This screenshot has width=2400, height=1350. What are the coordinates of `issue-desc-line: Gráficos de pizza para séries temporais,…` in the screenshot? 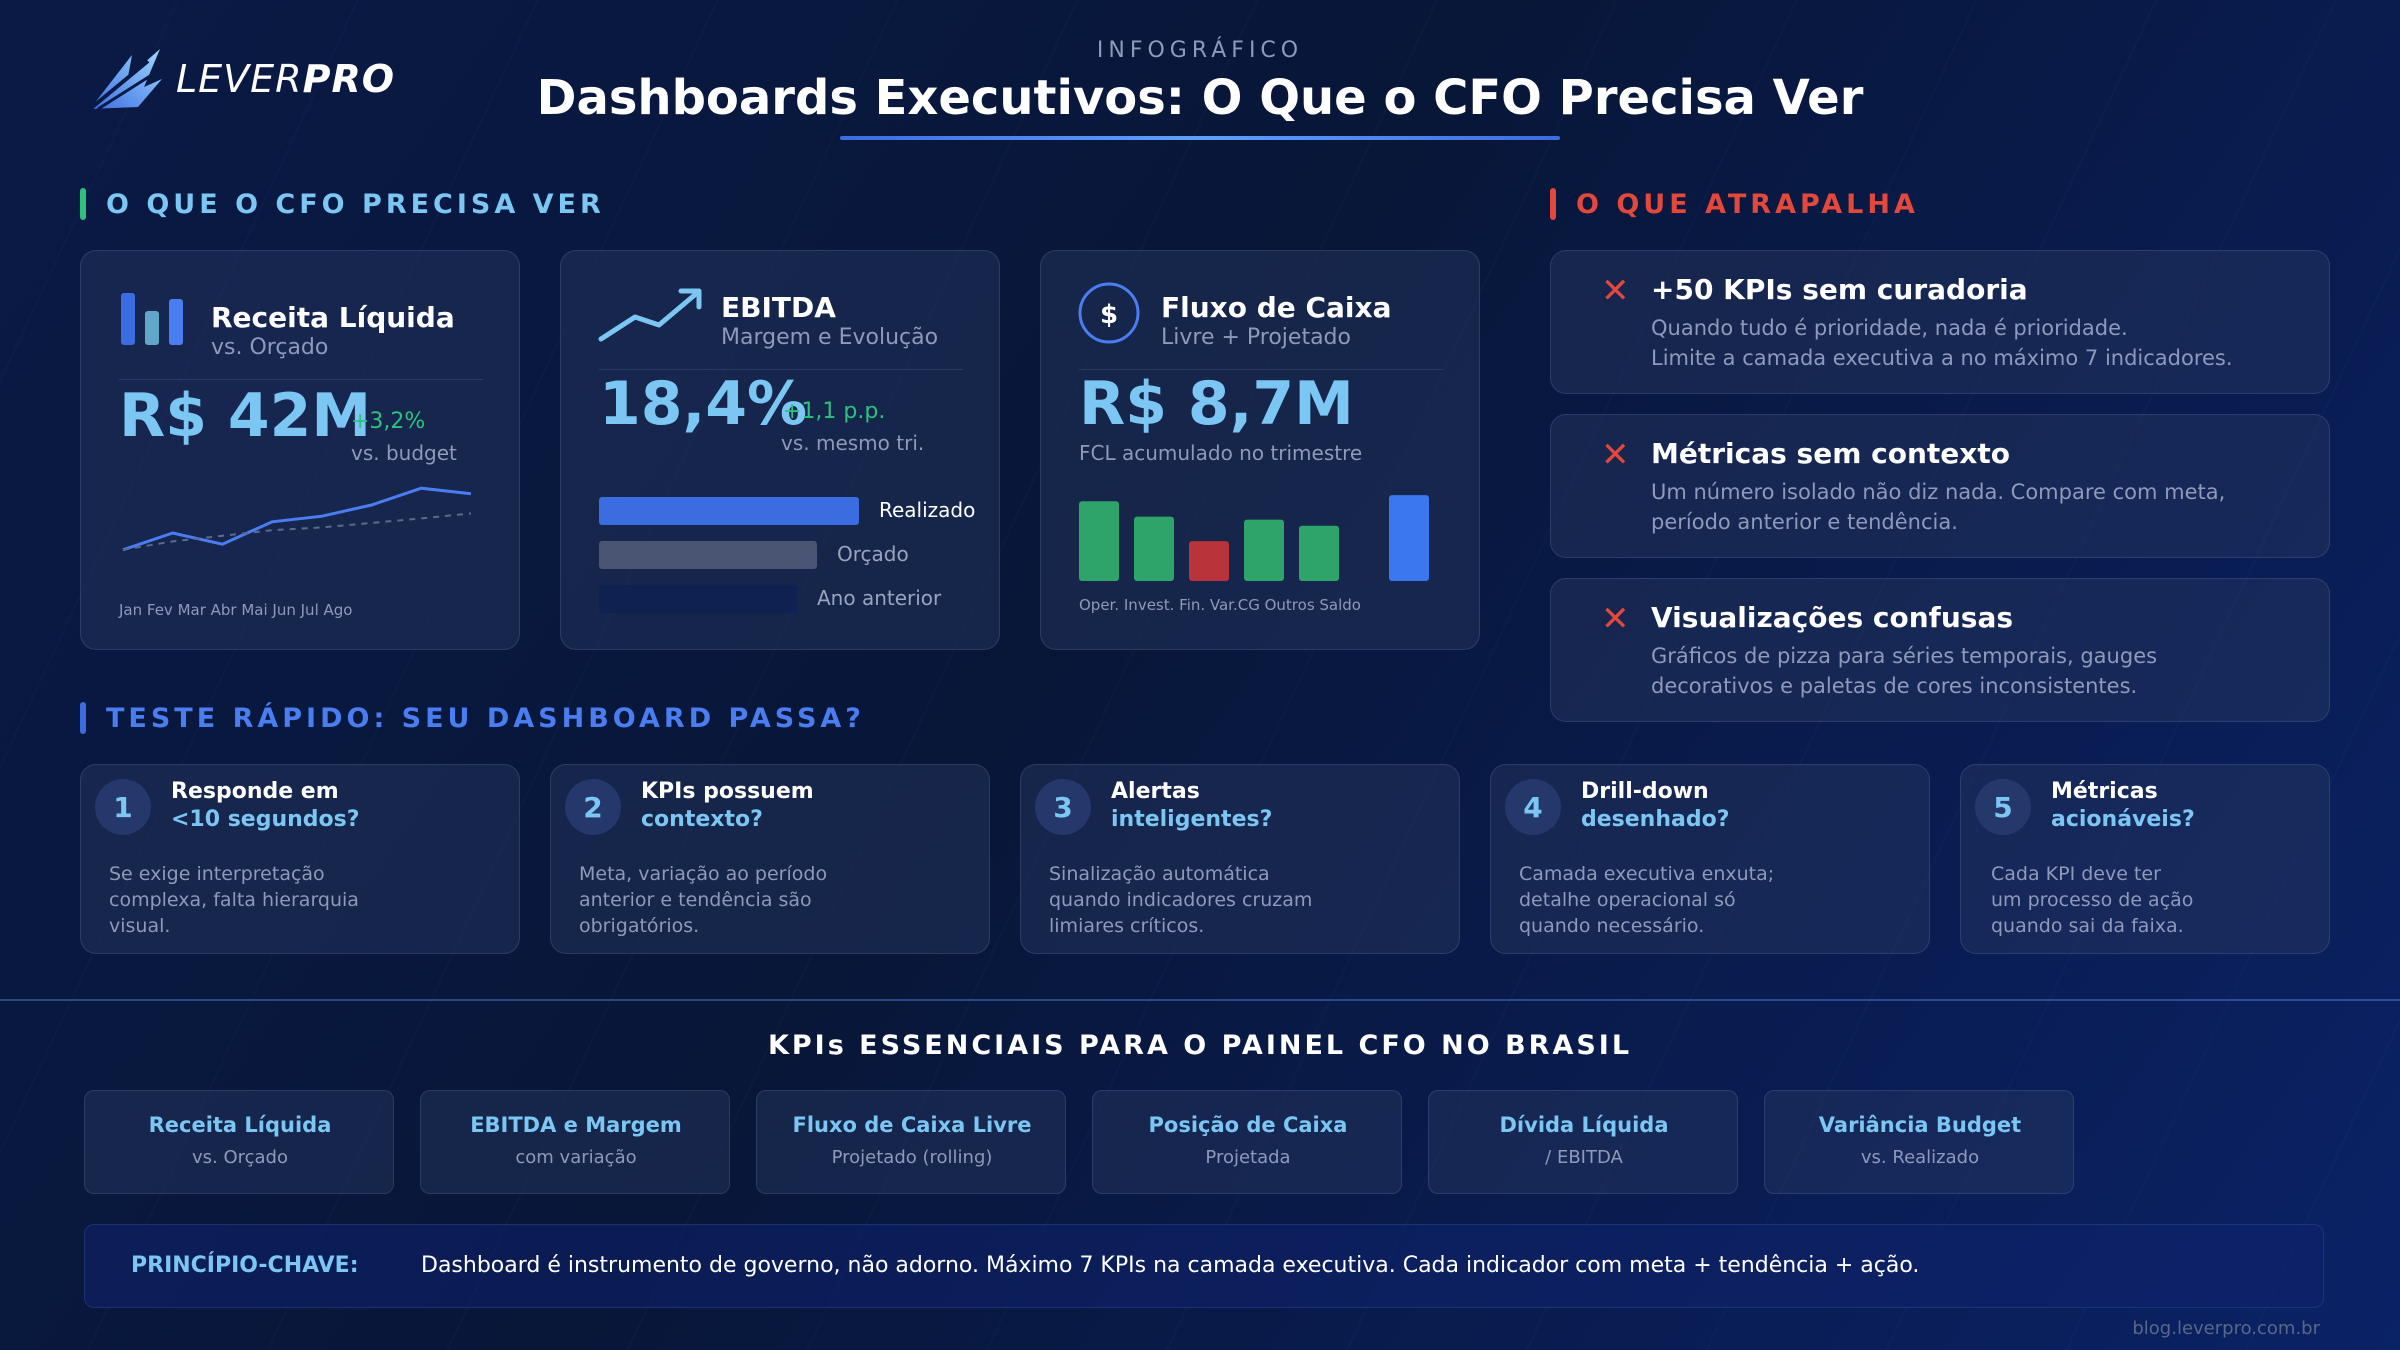 It's located at (1904, 656).